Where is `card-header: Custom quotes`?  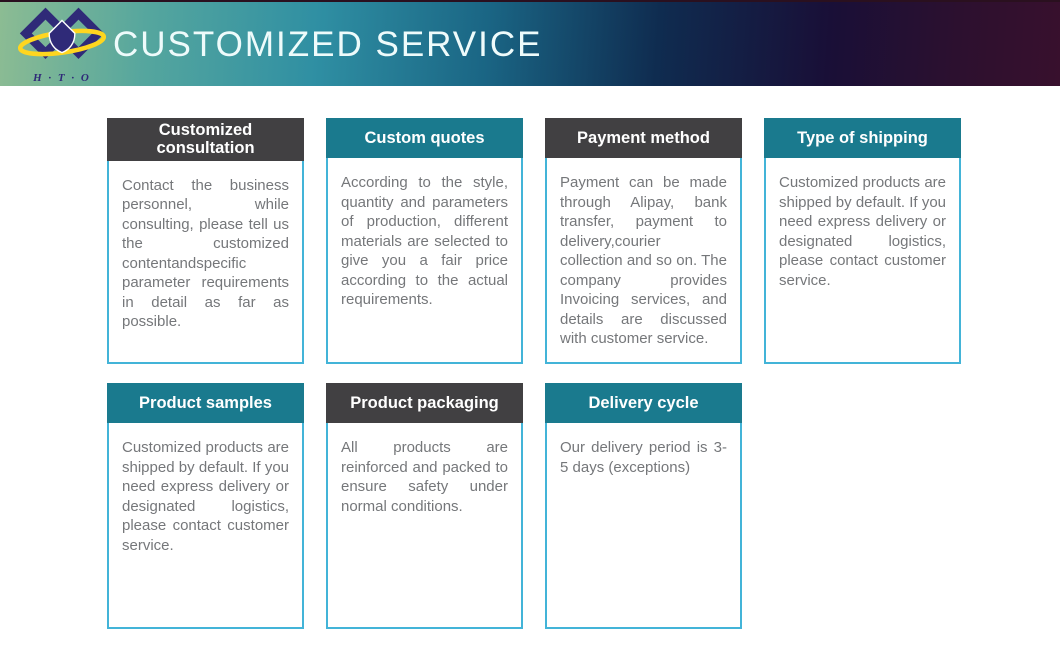
card-header: Custom quotes is located at coordinates (424, 138).